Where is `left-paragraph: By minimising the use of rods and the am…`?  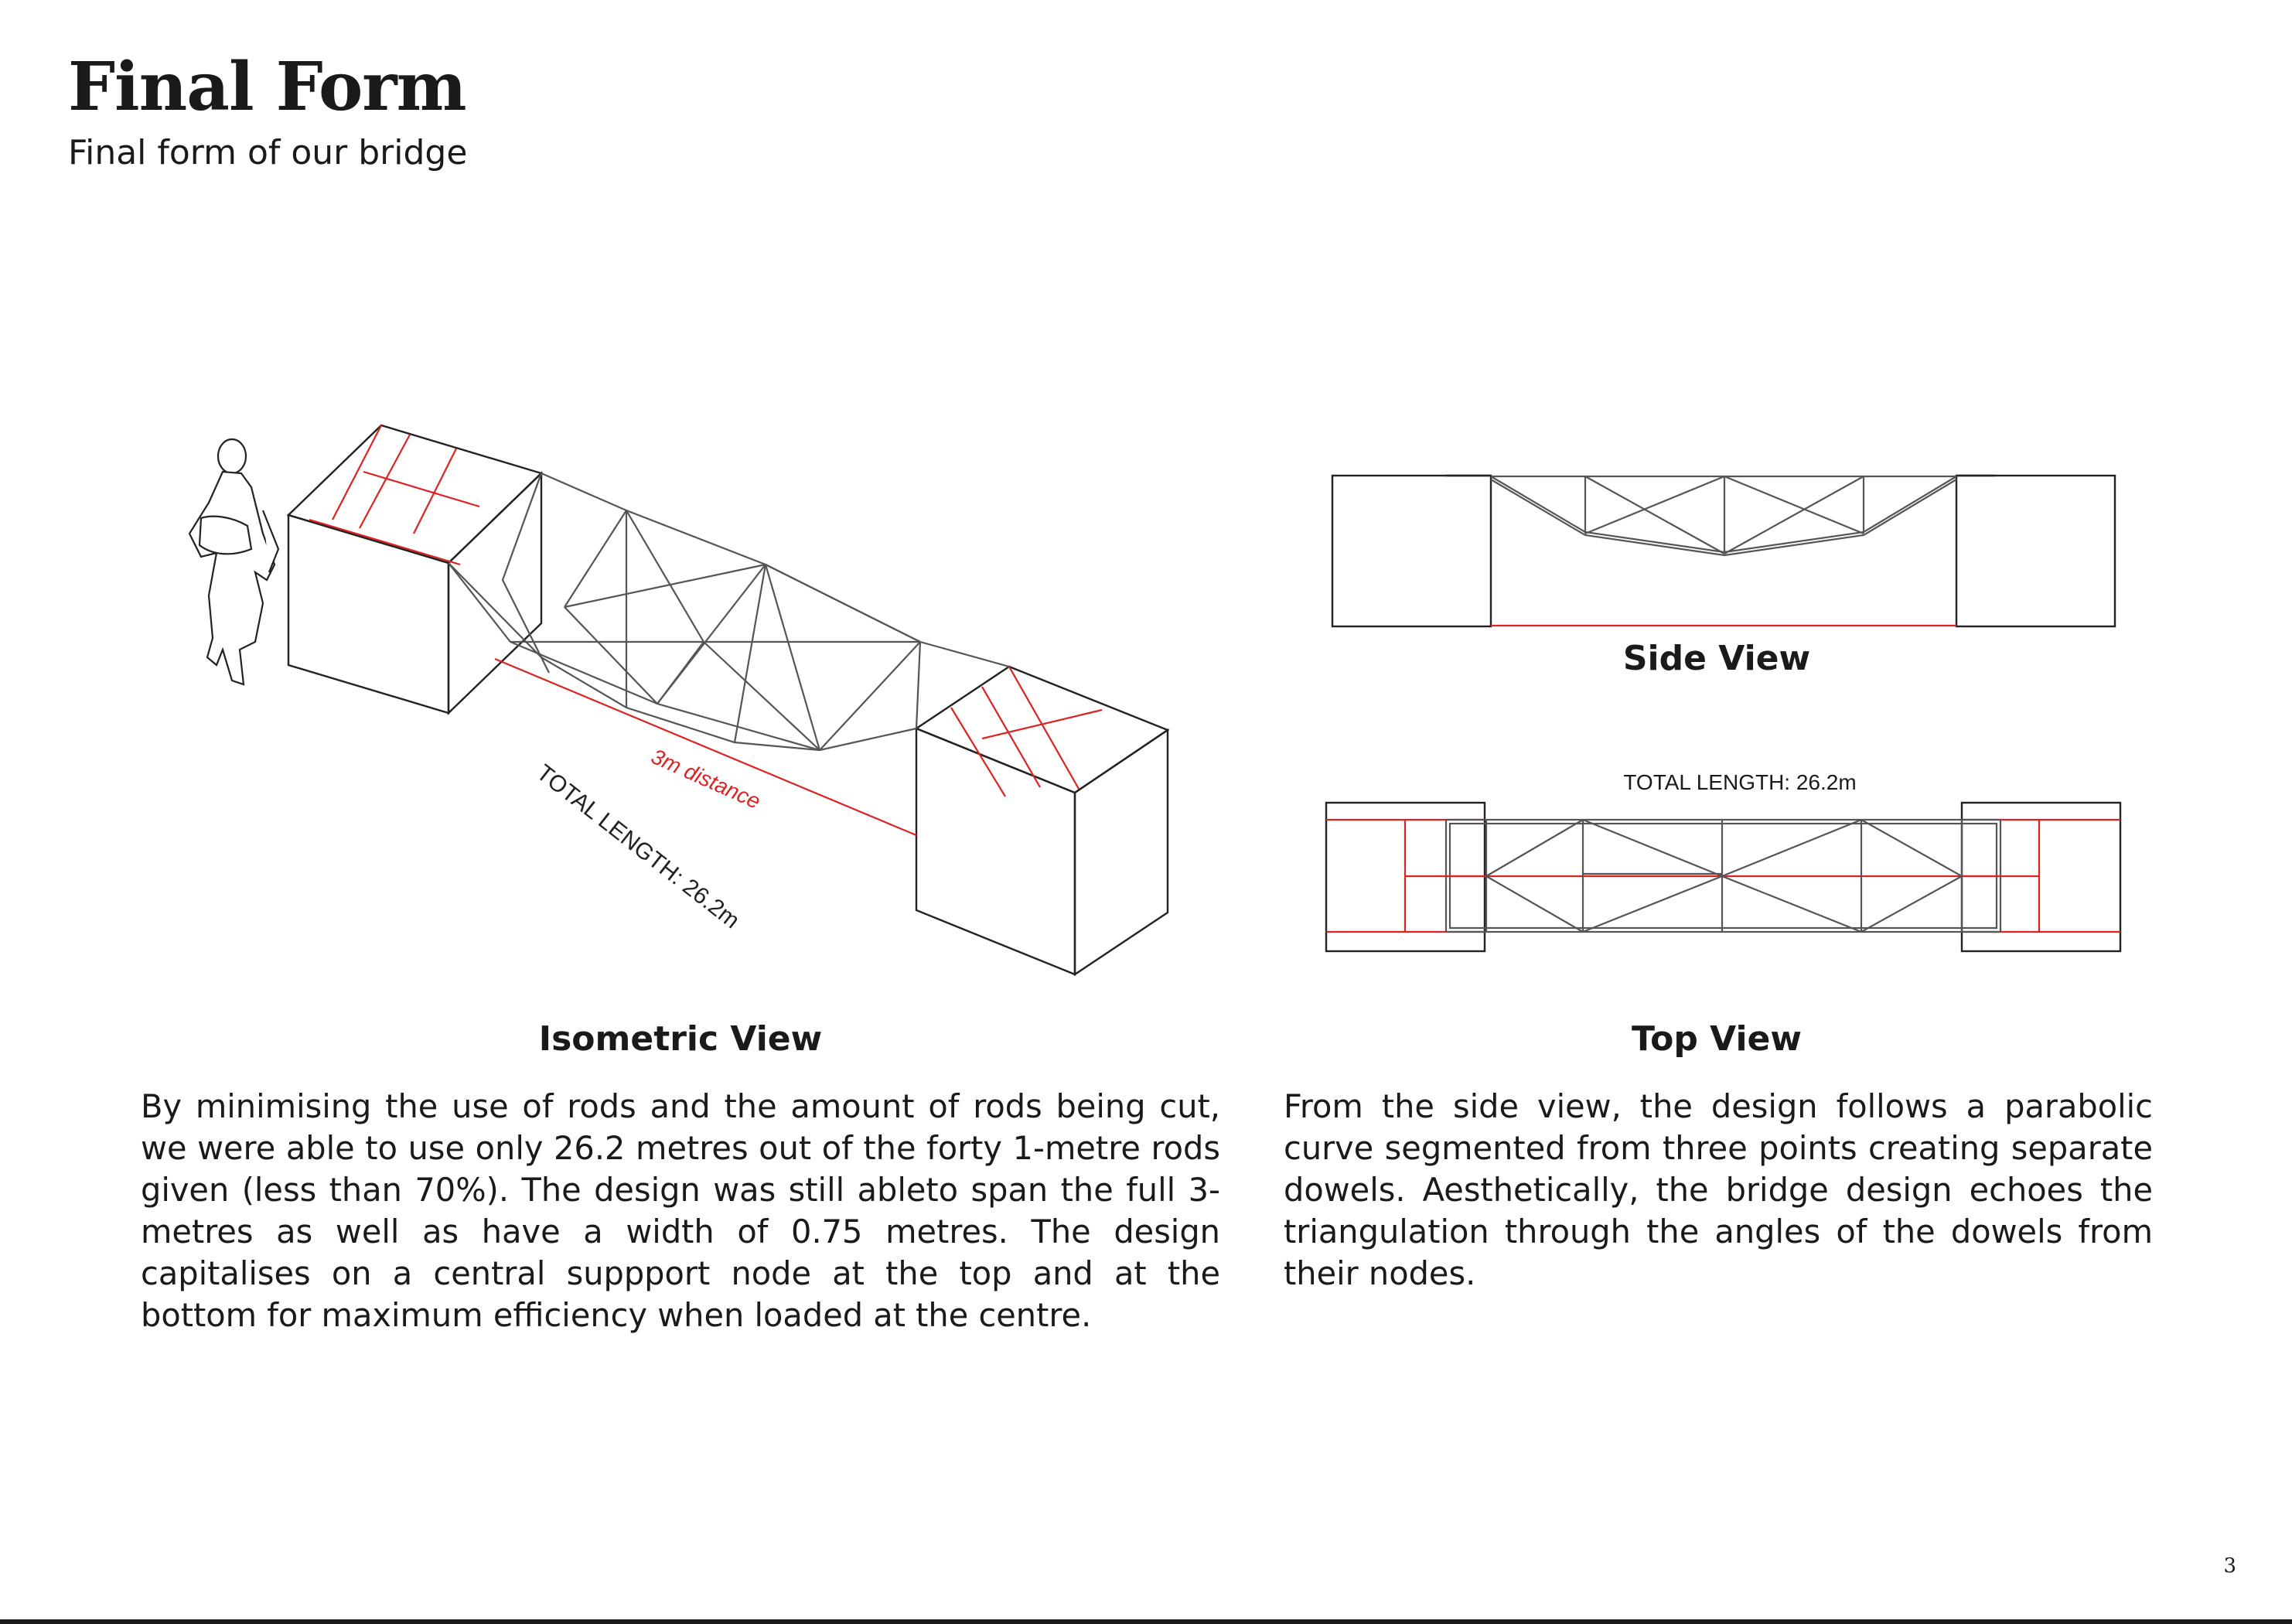
left-paragraph: By minimising the use of rods and the am… is located at coordinates (680, 1210).